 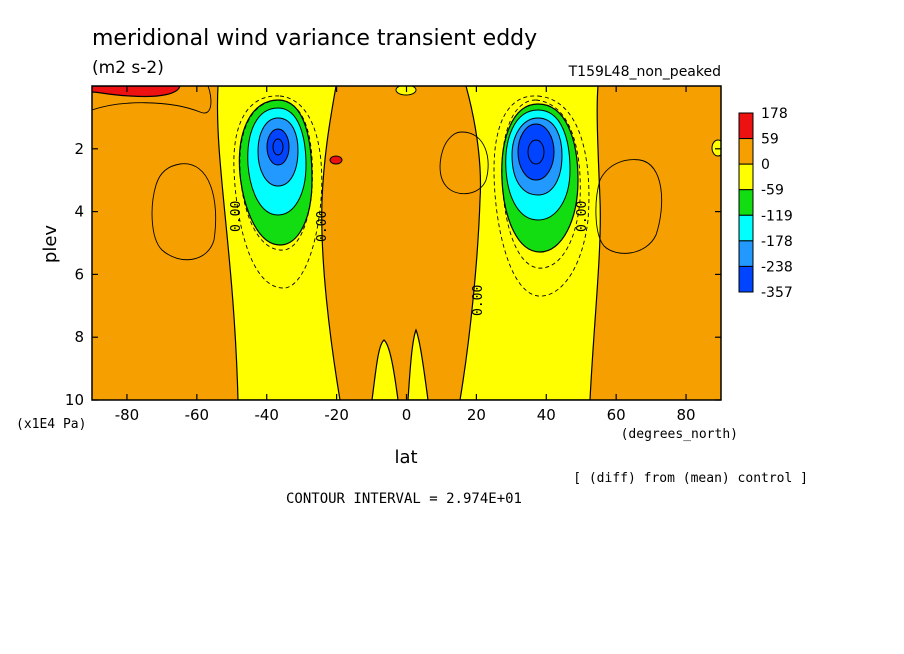 I want to click on y-tick-label: 2, so click(x=79, y=149).